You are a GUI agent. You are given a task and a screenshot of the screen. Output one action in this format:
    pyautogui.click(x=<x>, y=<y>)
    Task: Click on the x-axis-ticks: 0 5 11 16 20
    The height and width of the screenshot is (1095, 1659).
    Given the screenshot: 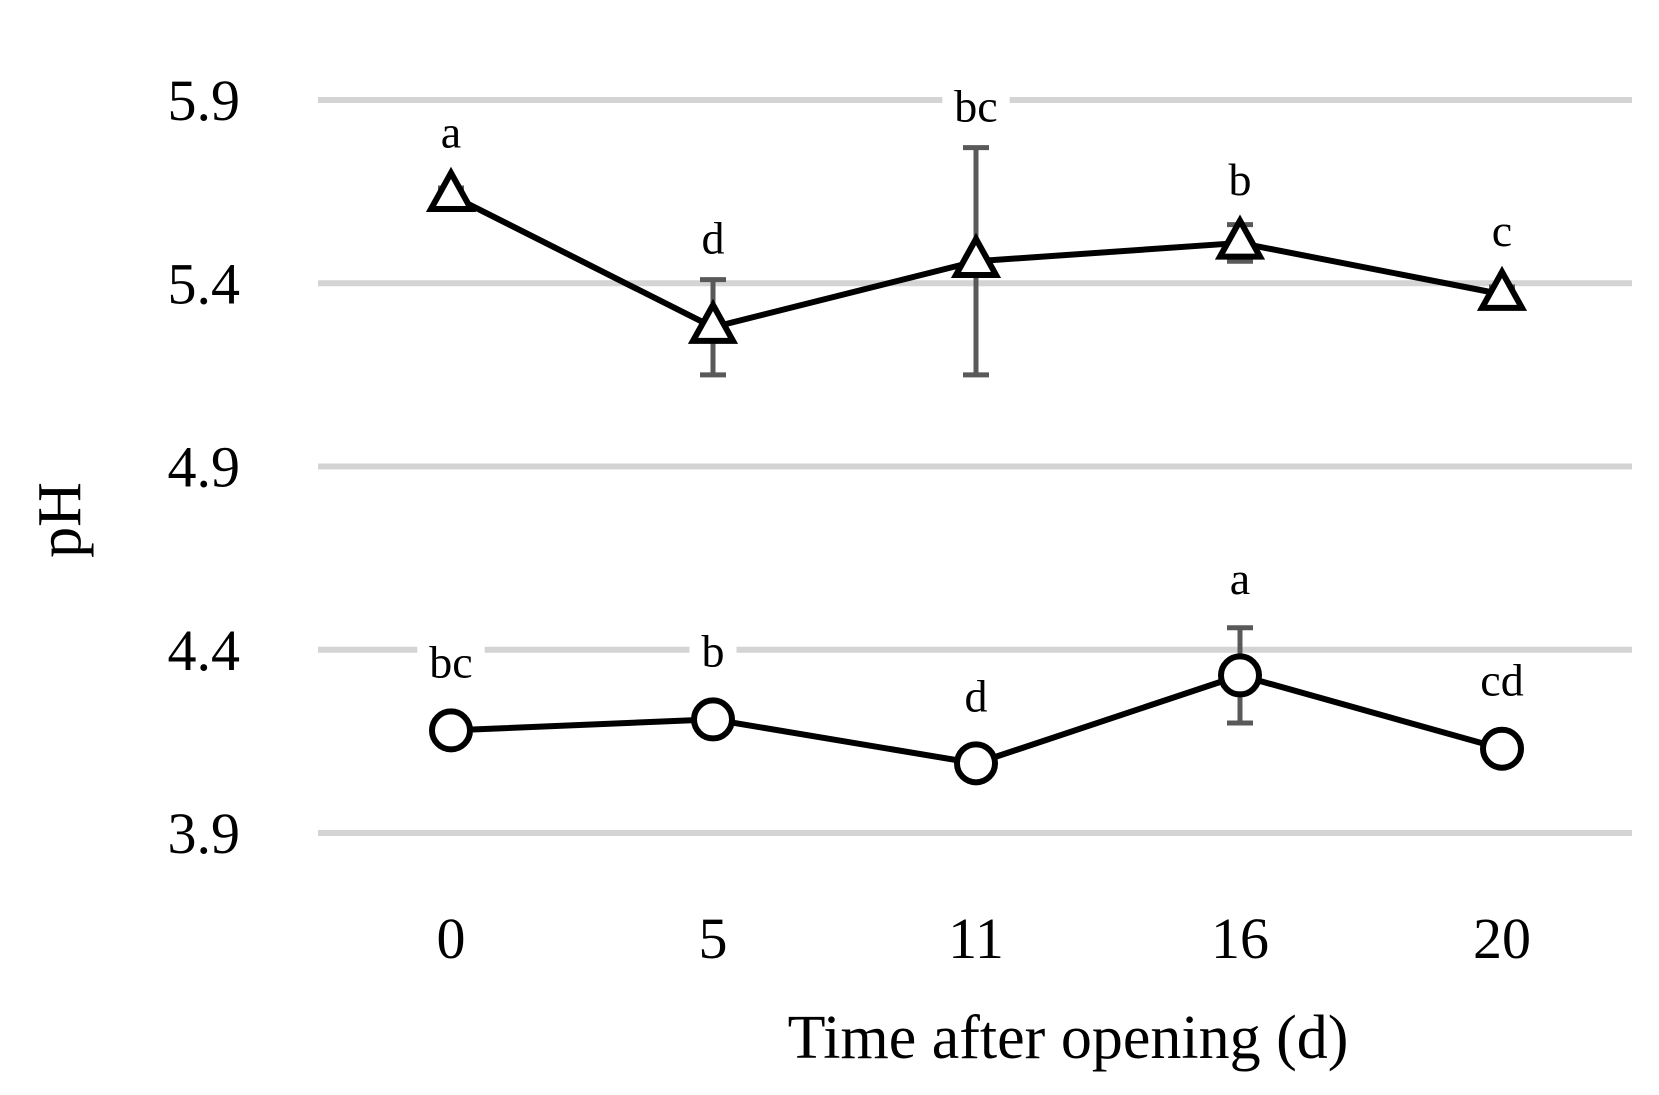 What is the action you would take?
    pyautogui.click(x=984, y=938)
    